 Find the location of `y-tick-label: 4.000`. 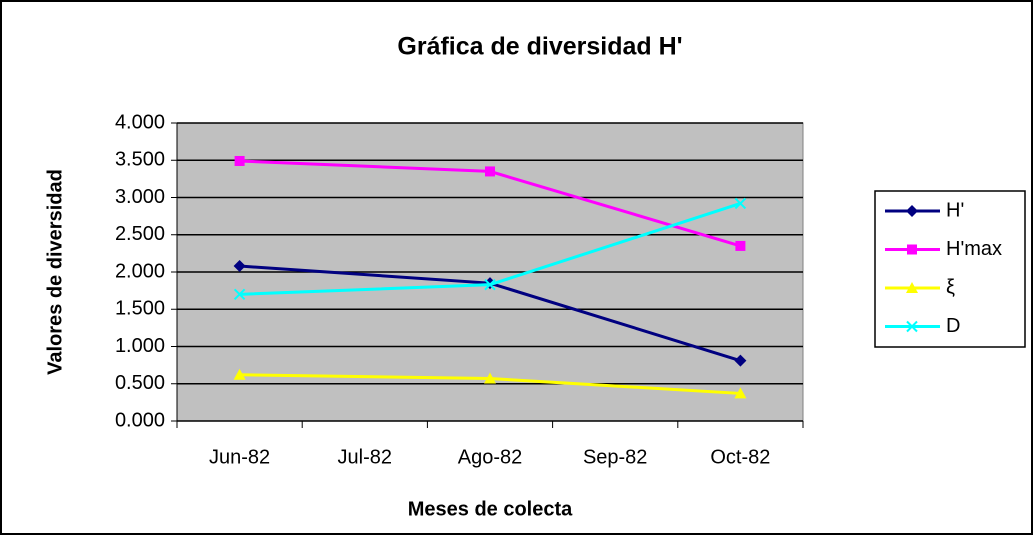

y-tick-label: 4.000 is located at coordinates (140, 122).